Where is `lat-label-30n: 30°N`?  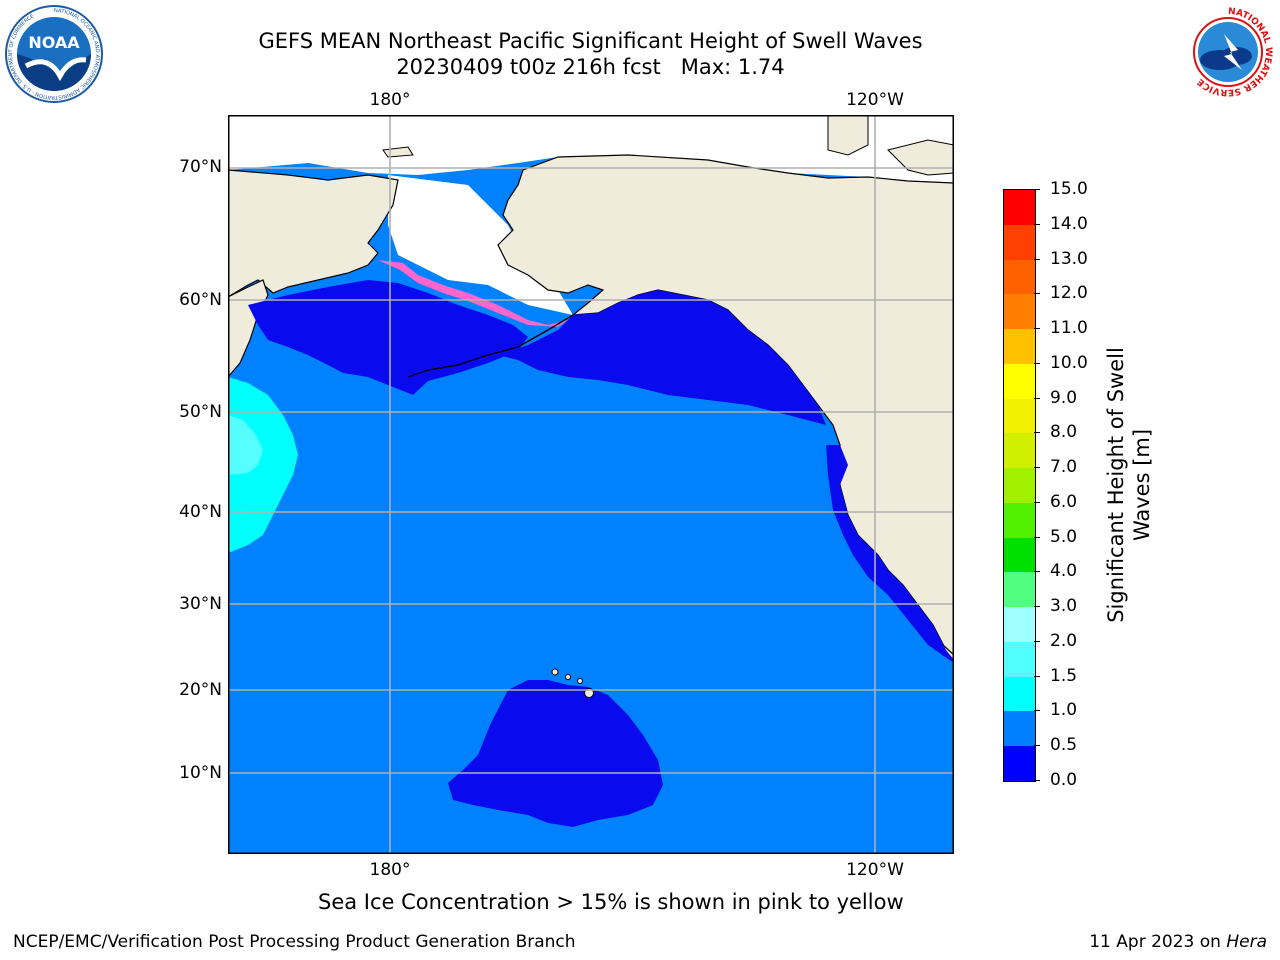
lat-label-30n: 30°N is located at coordinates (200, 604).